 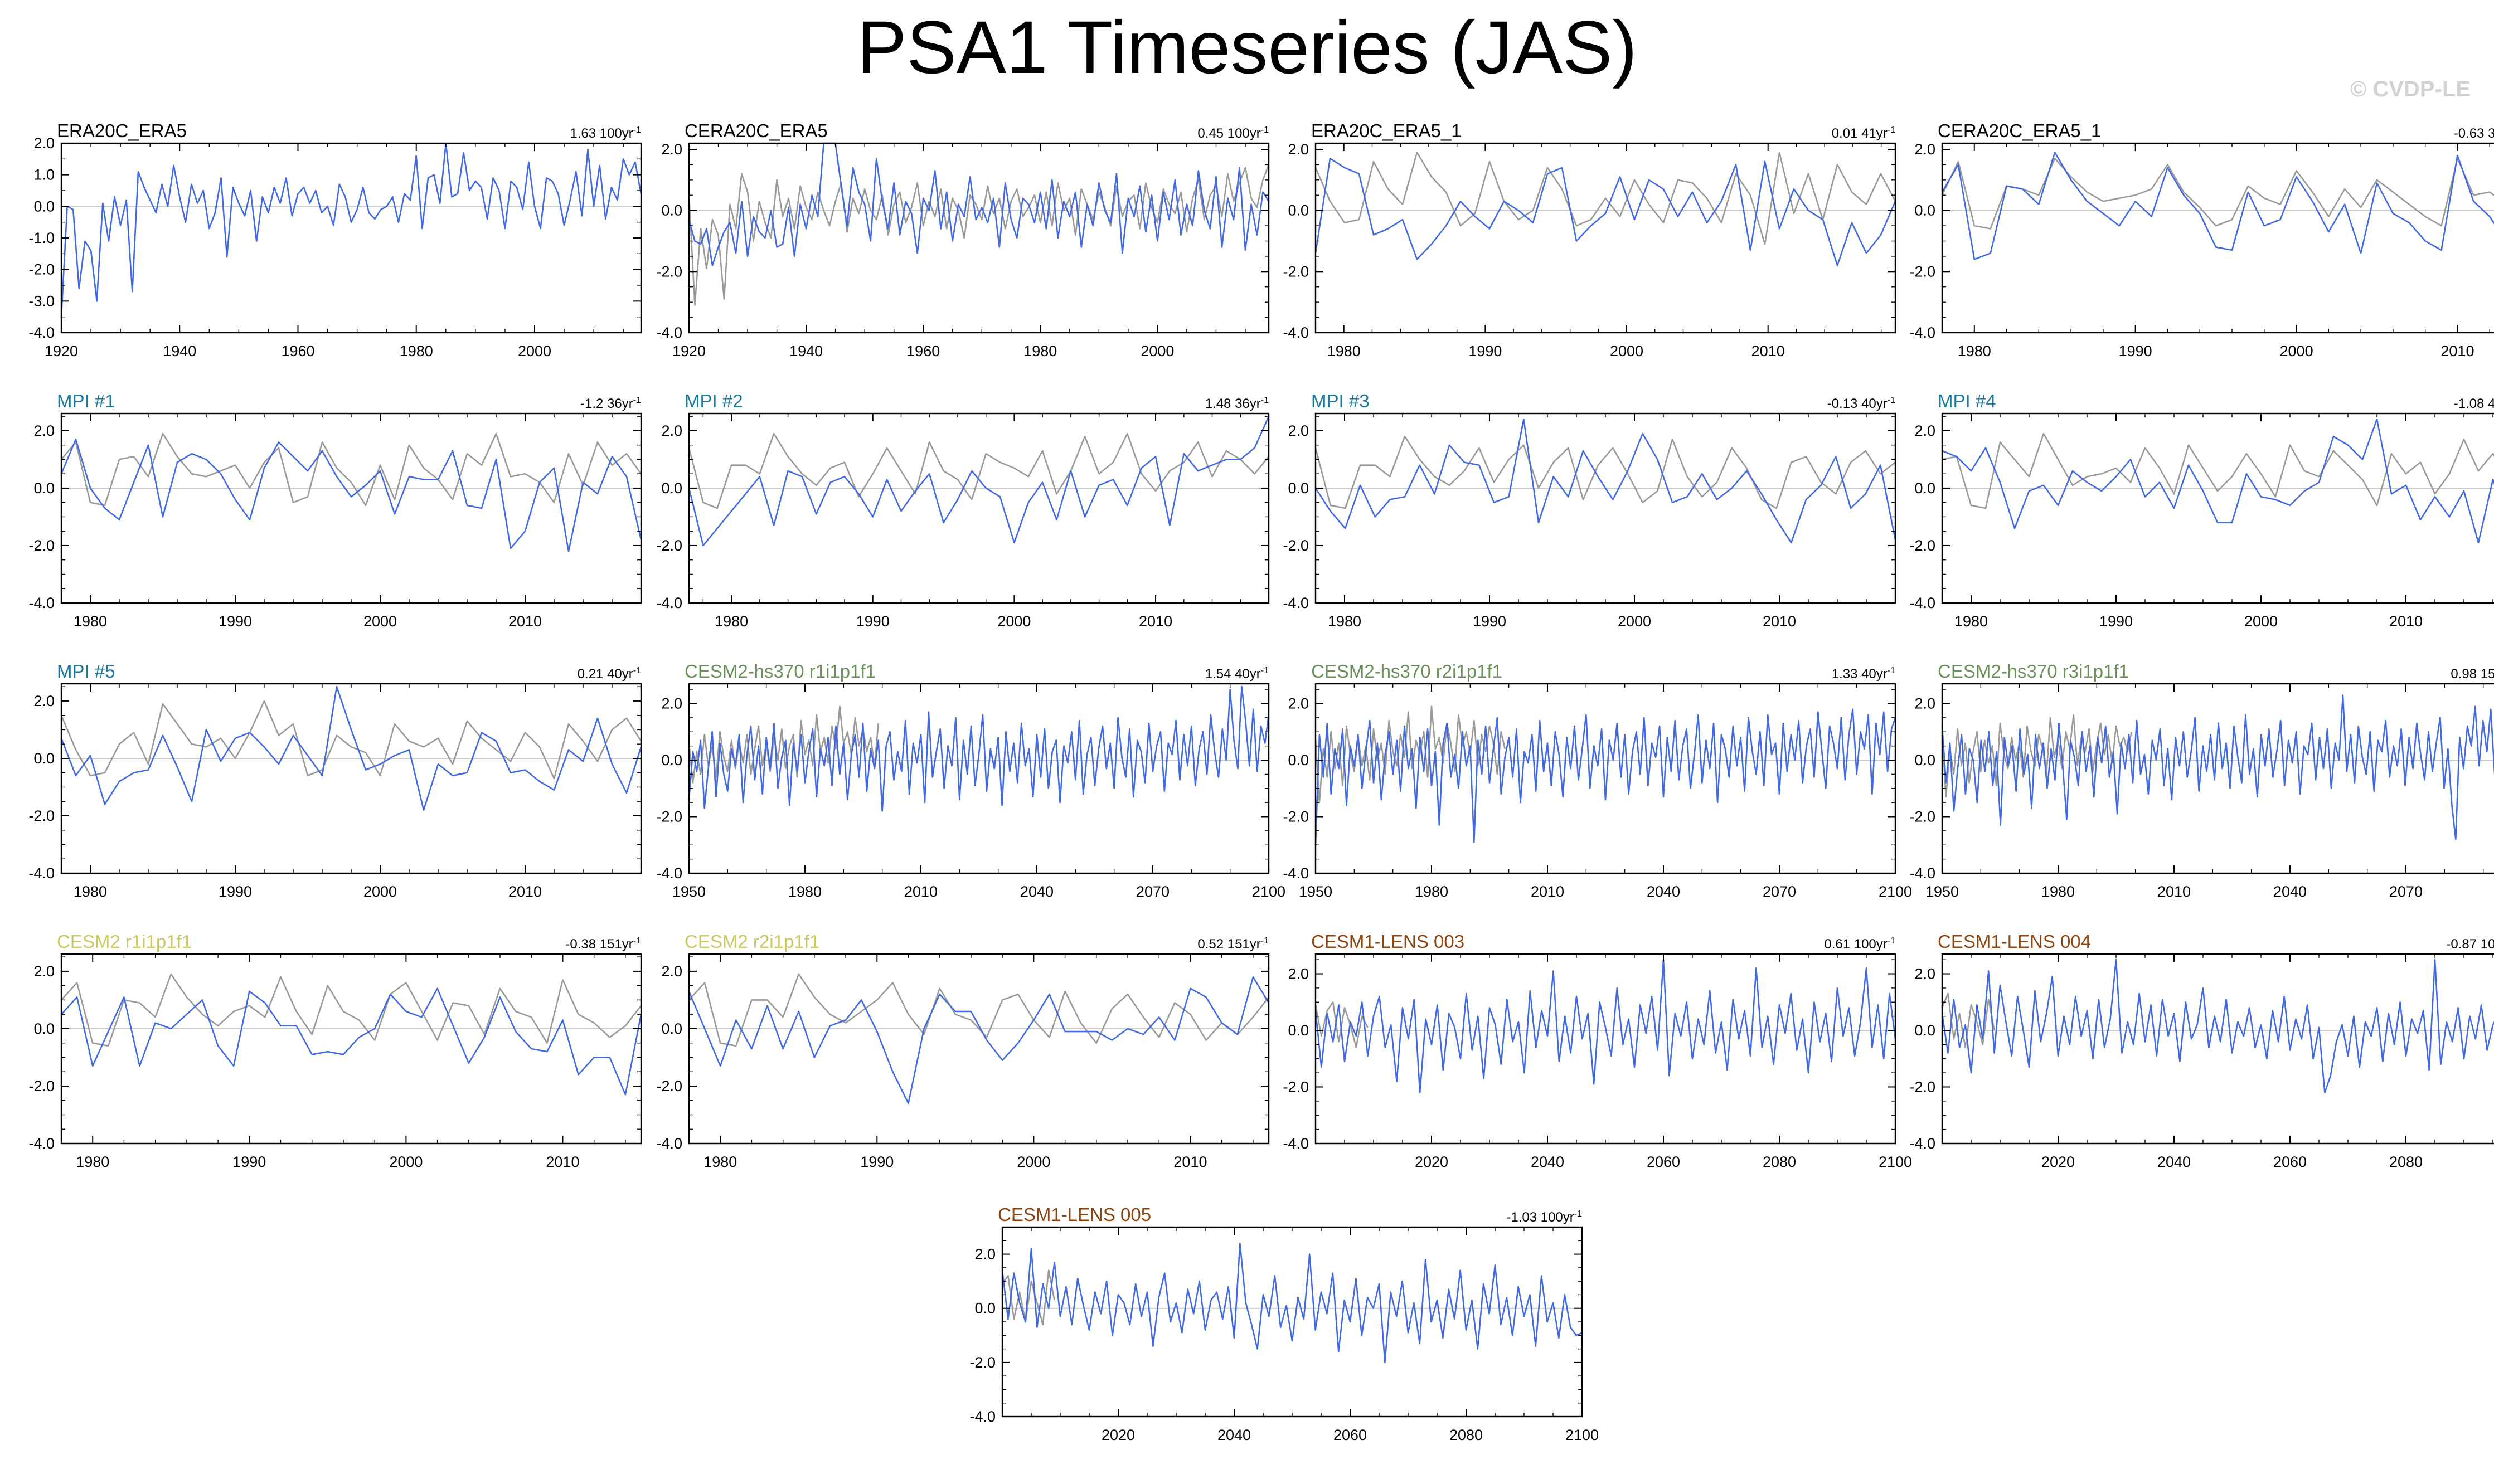 What do you see at coordinates (124, 941) in the screenshot?
I see `panel-title: CESM2 r1i1p1f1` at bounding box center [124, 941].